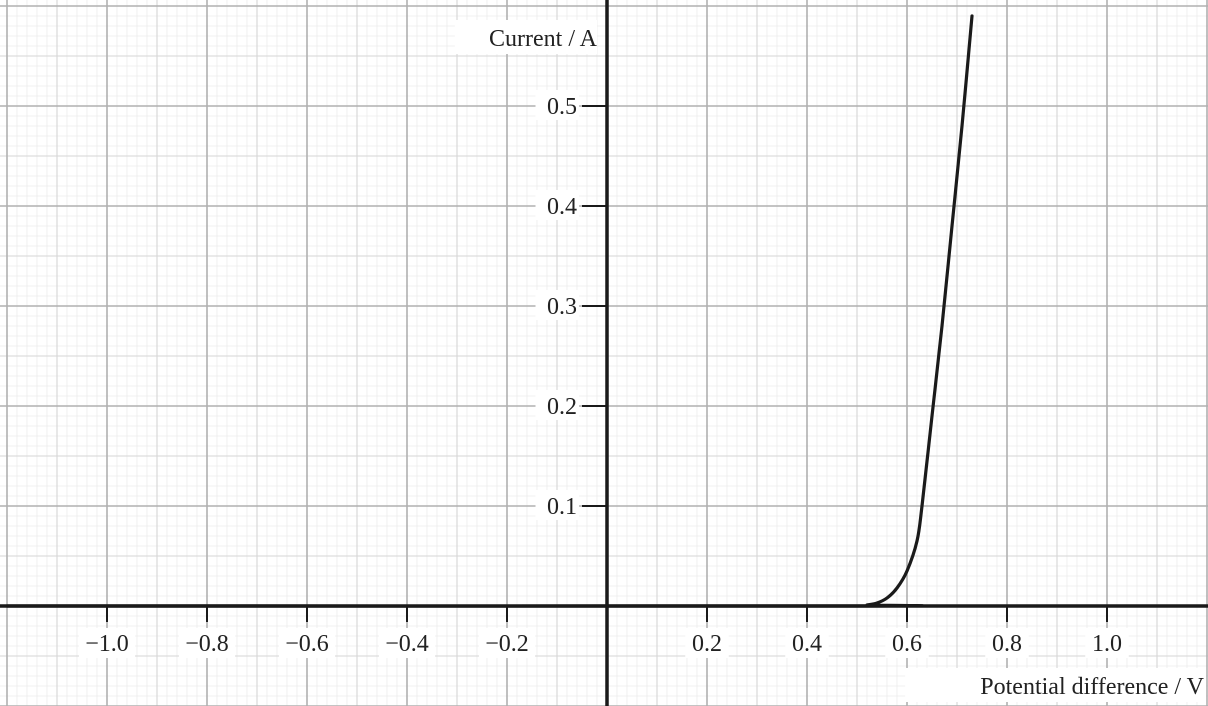 The image size is (1208, 706). I want to click on y-tick-label: 0.1, so click(562, 507).